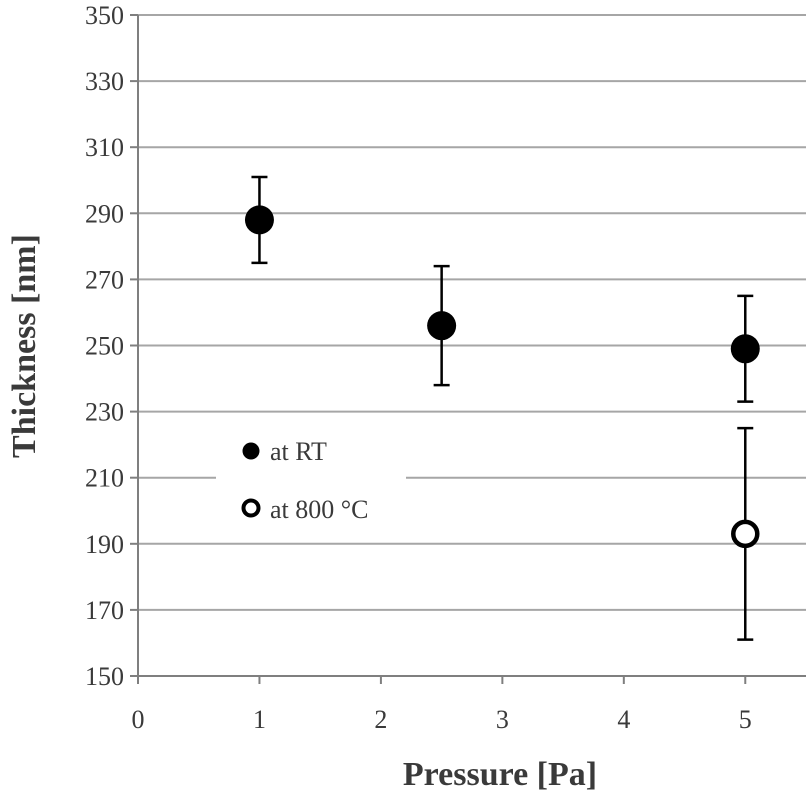 The height and width of the screenshot is (794, 812). Describe the element at coordinates (502, 719) in the screenshot. I see `x-tick-label-3: 3` at that location.